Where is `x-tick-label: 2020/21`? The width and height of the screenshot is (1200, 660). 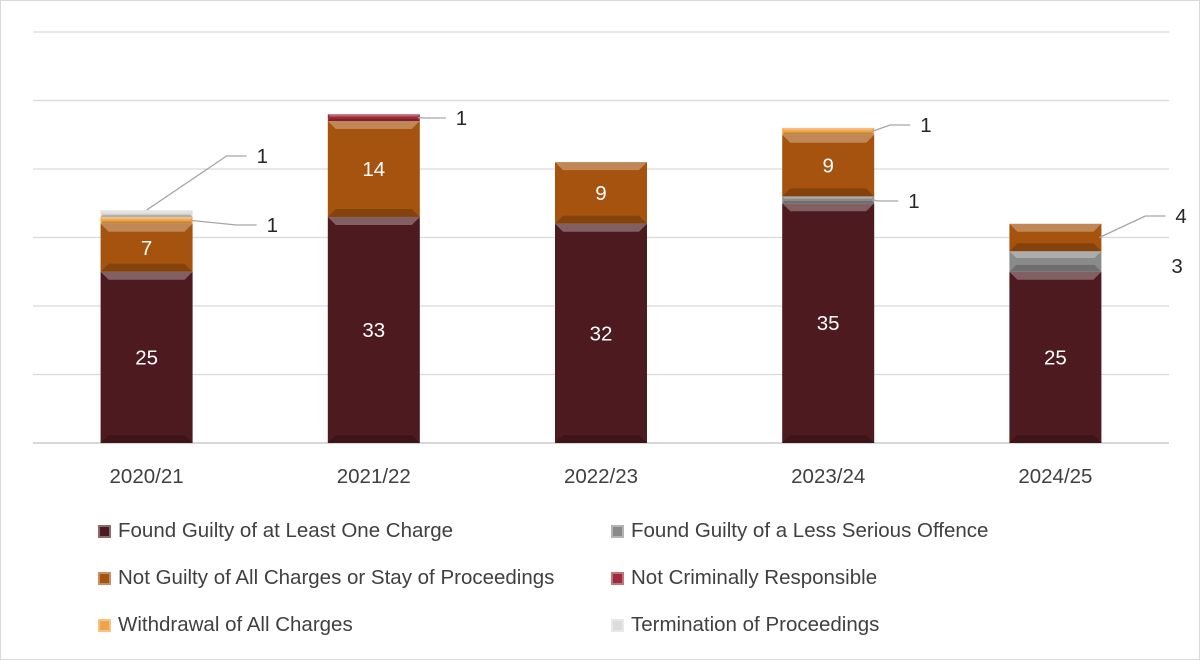
x-tick-label: 2020/21 is located at coordinates (147, 476).